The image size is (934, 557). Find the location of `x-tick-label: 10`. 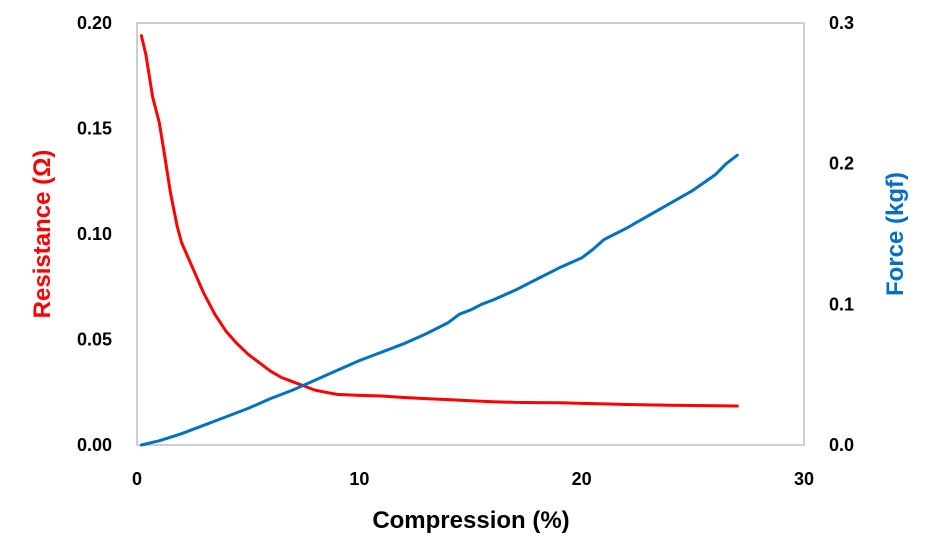

x-tick-label: 10 is located at coordinates (359, 479).